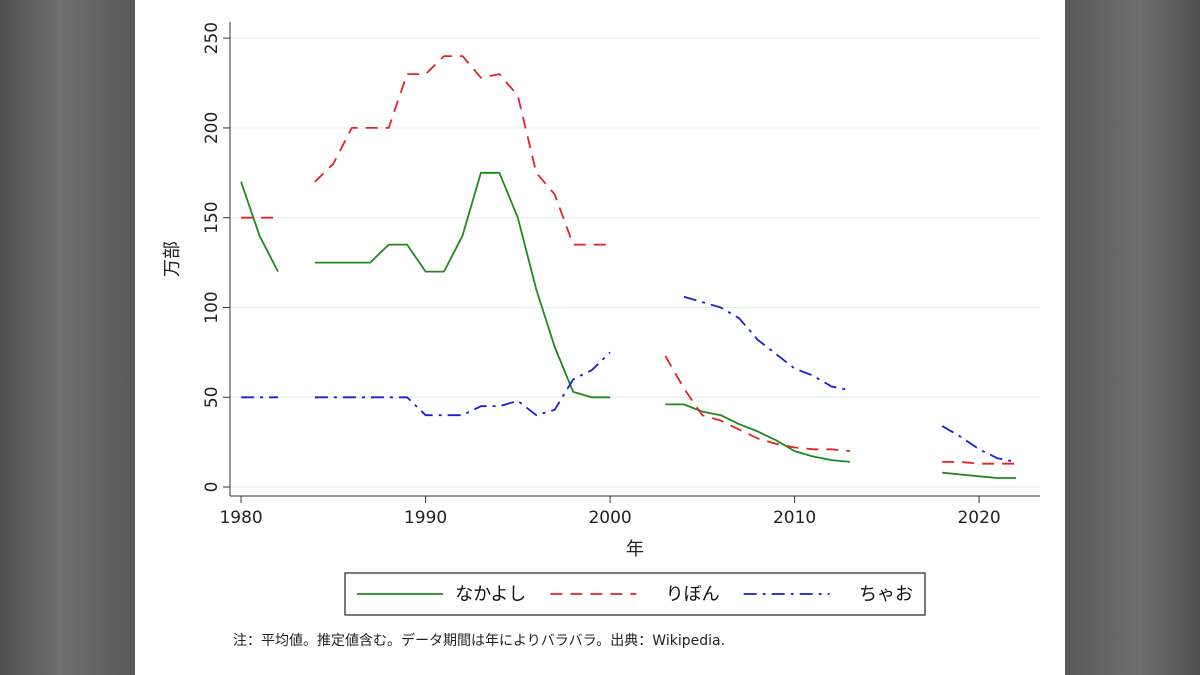 The width and height of the screenshot is (1200, 675). I want to click on legend: なかよし りぼん ちゃお, so click(635, 594).